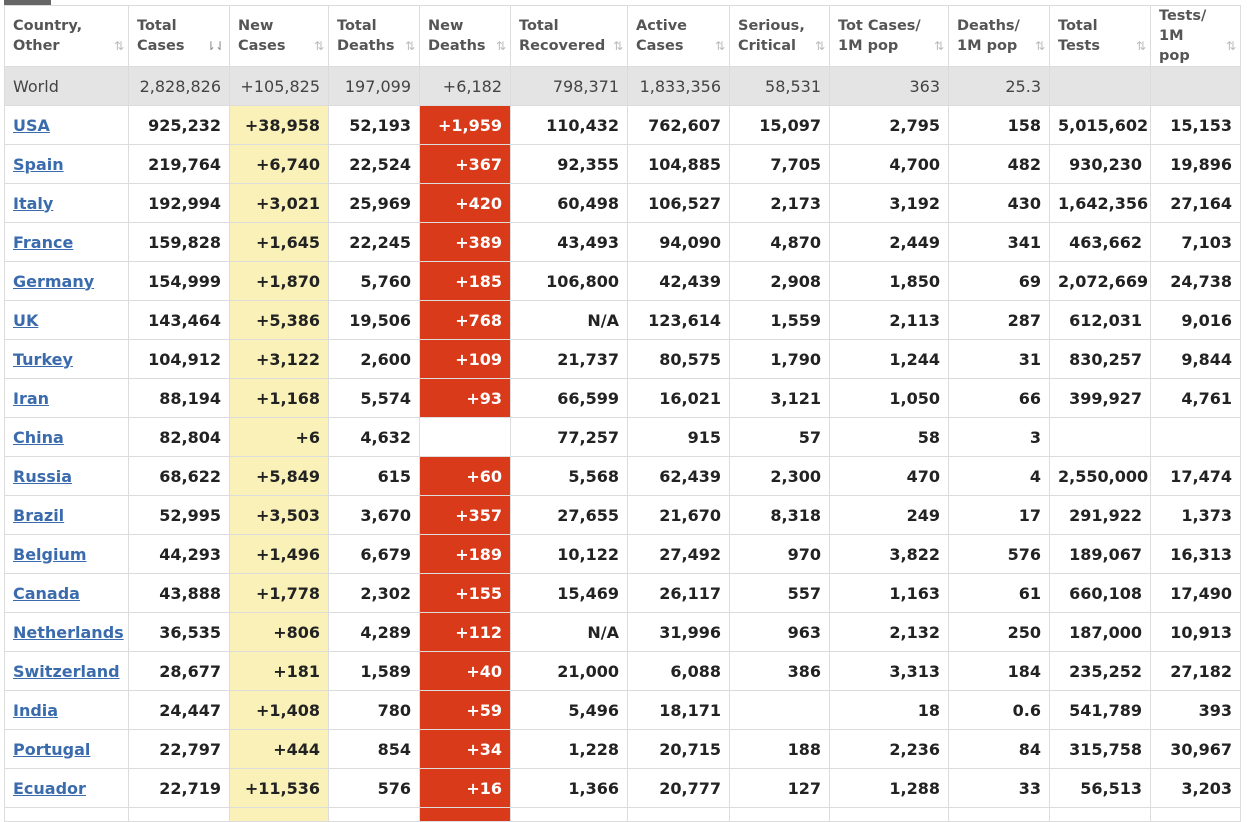 The image size is (1260, 822). Describe the element at coordinates (1195, 359) in the screenshot. I see `cell-tests-per-1m: 9,844` at that location.